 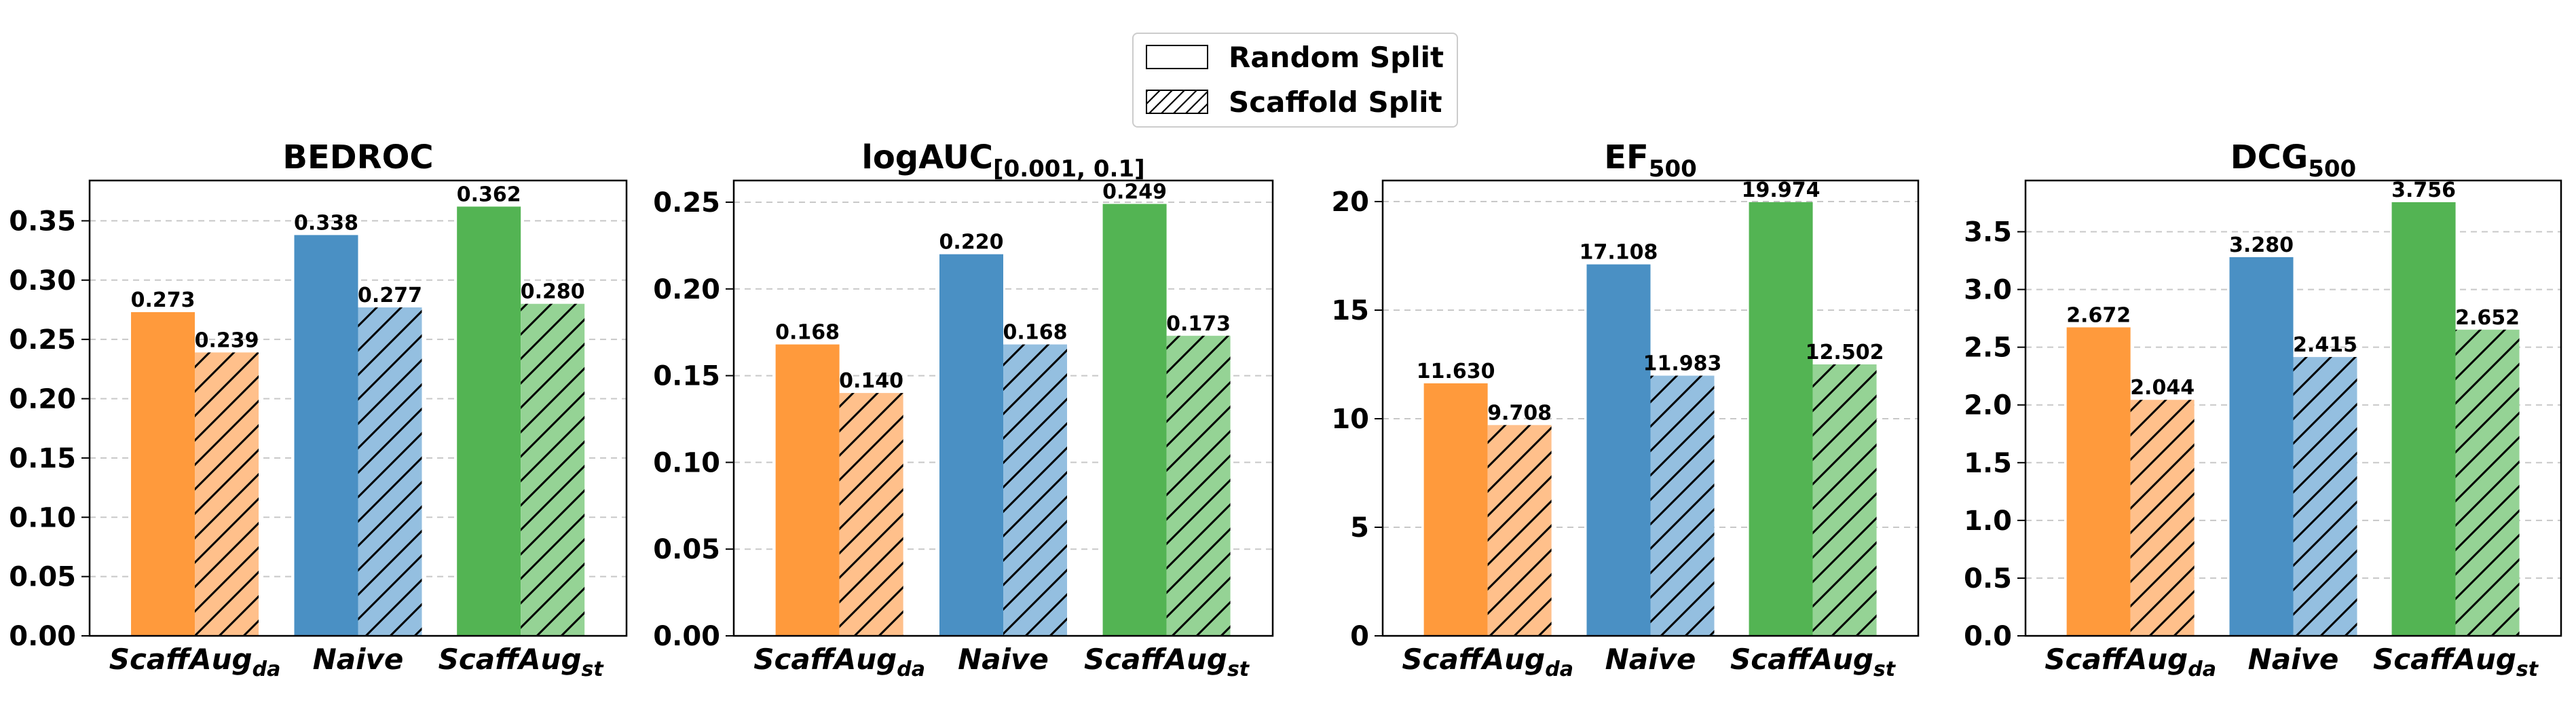 I want to click on data-label: 2.672, so click(x=2099, y=315).